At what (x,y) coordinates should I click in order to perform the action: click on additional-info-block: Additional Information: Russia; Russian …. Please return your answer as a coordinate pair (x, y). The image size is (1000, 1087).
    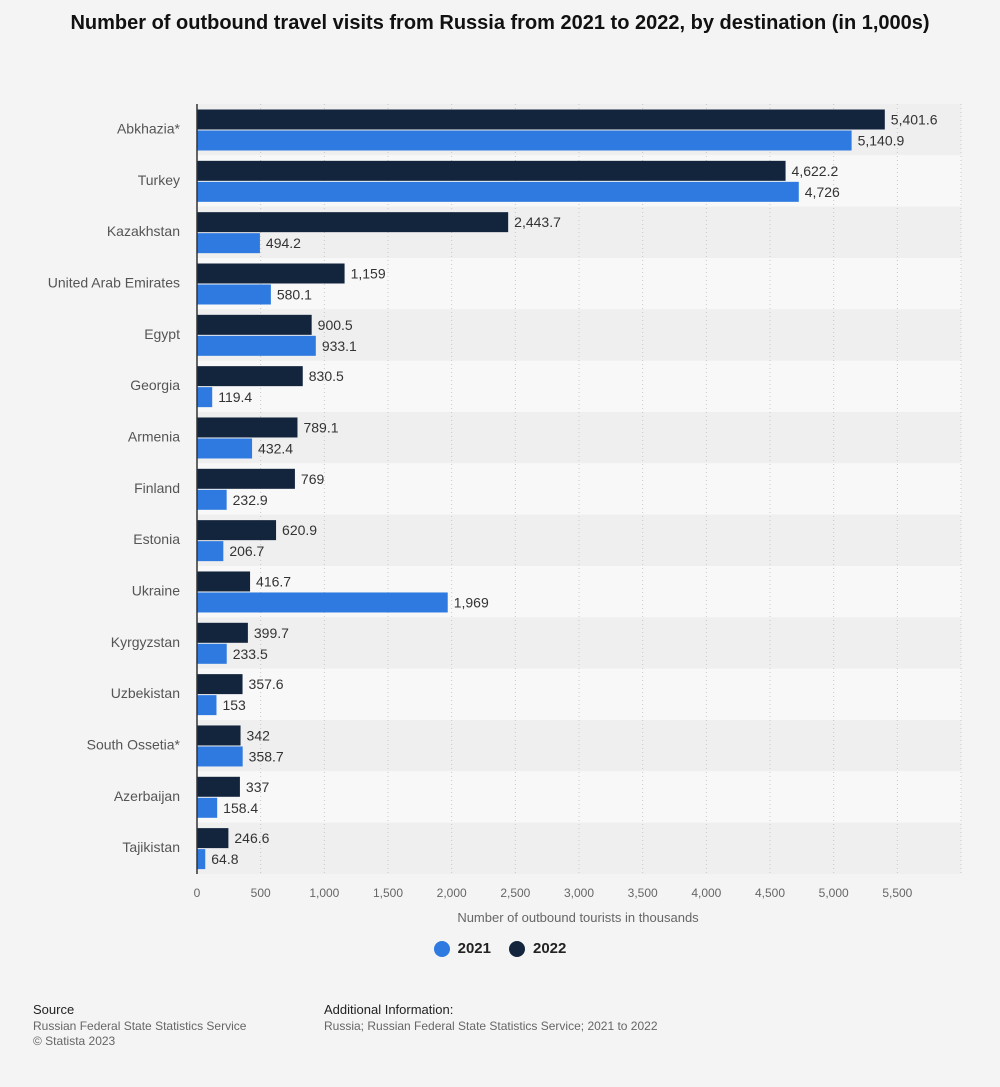
    Looking at the image, I should click on (491, 1018).